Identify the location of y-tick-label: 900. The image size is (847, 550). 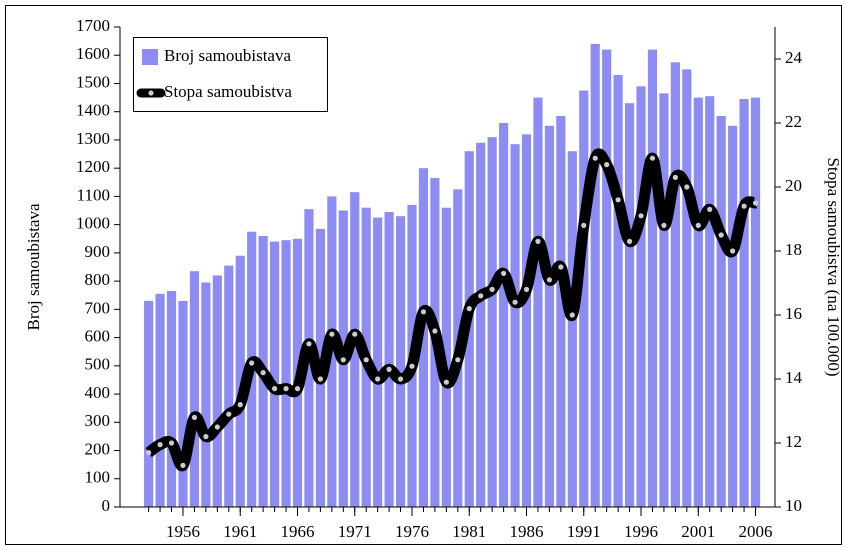
(98, 251).